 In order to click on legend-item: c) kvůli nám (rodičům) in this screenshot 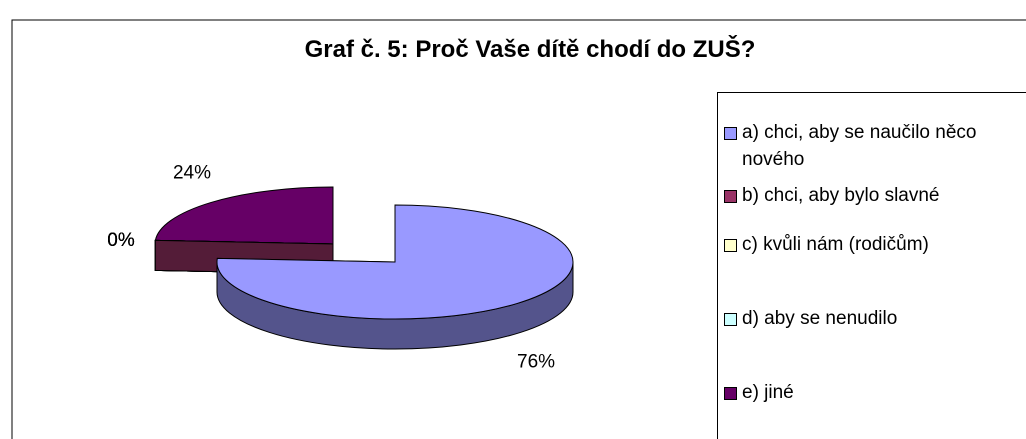, I will do `click(875, 244)`.